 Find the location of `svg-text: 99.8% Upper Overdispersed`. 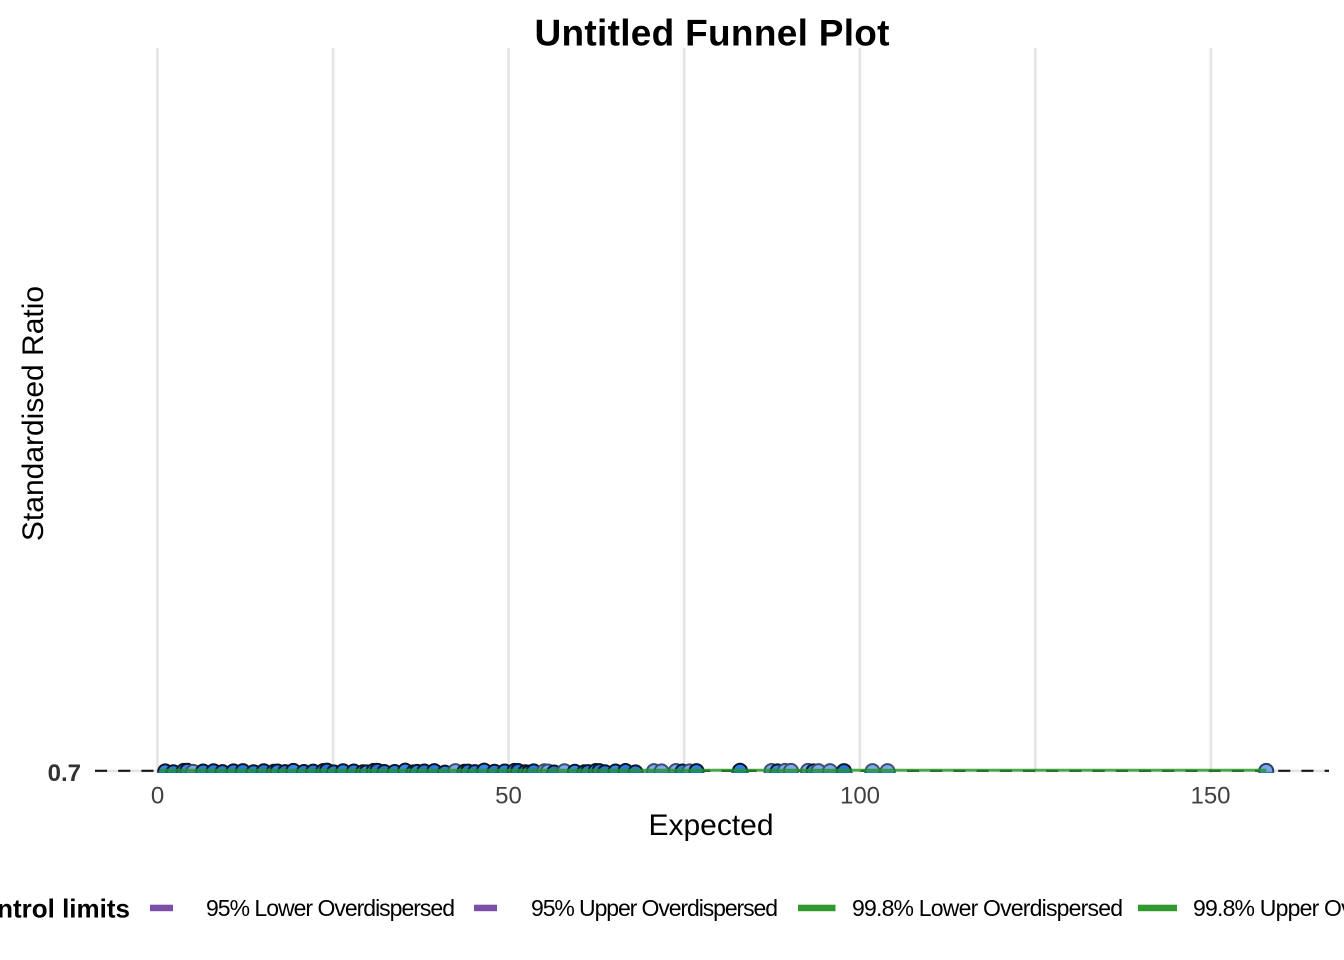

svg-text: 99.8% Upper Overdispersed is located at coordinates (1268, 908).